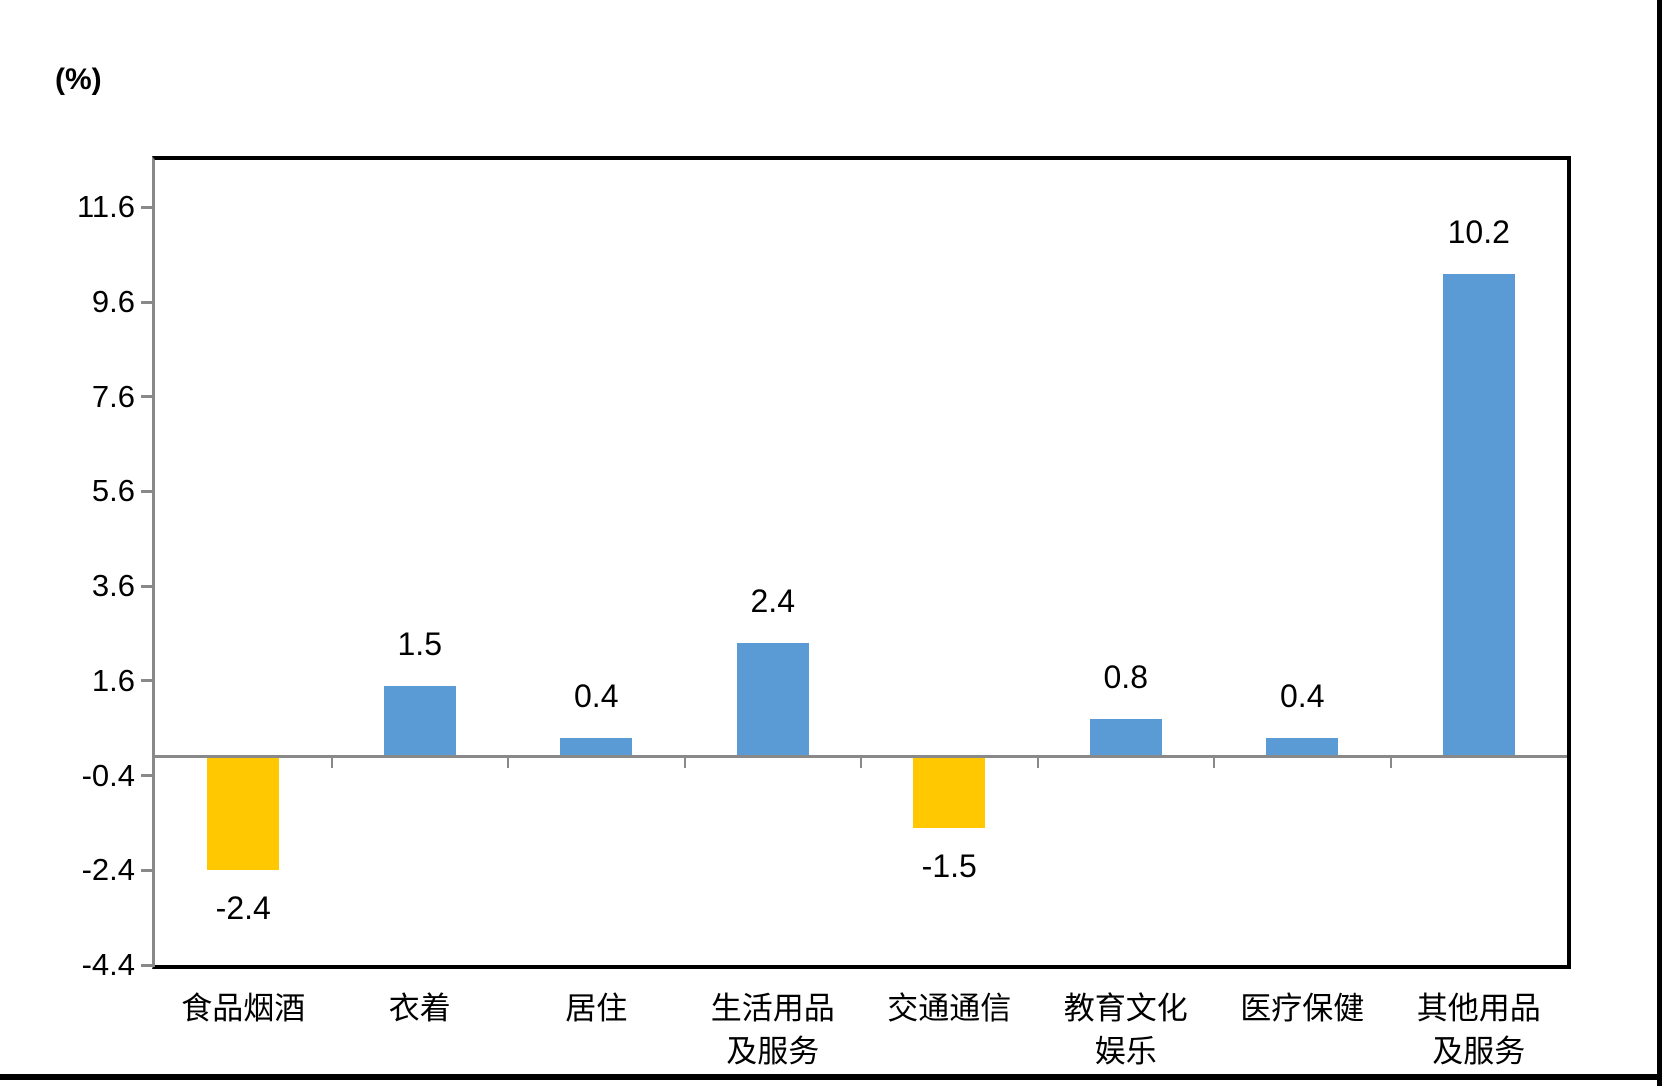  What do you see at coordinates (78, 79) in the screenshot?
I see `y-axis-unit-label: (%)` at bounding box center [78, 79].